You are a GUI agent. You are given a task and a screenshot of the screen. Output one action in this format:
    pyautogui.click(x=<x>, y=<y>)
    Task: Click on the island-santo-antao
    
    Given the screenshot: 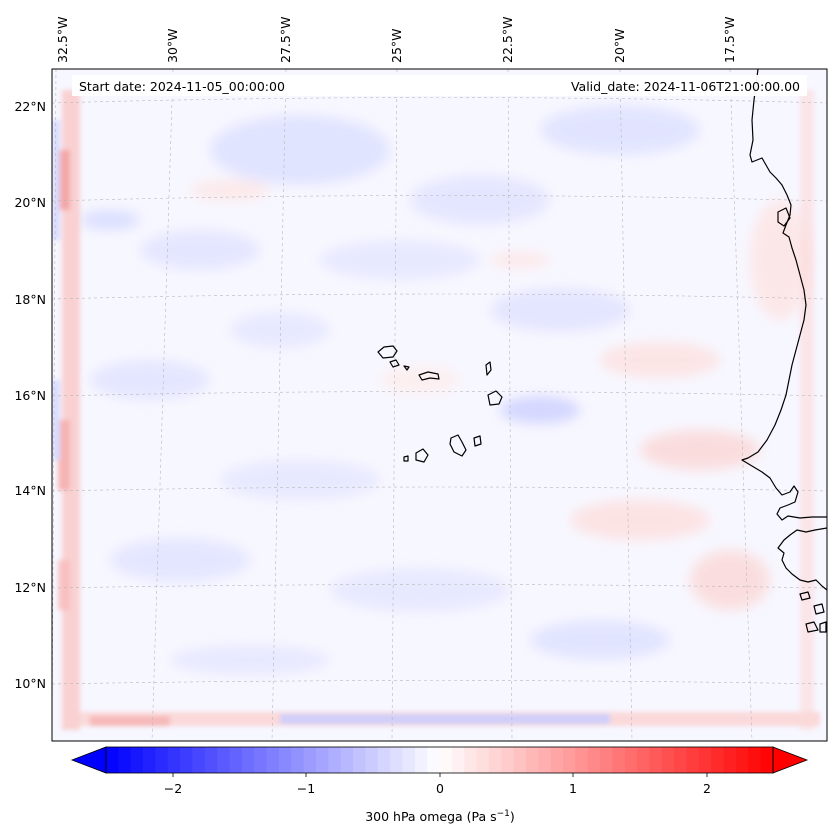 What is the action you would take?
    pyautogui.click(x=387, y=352)
    